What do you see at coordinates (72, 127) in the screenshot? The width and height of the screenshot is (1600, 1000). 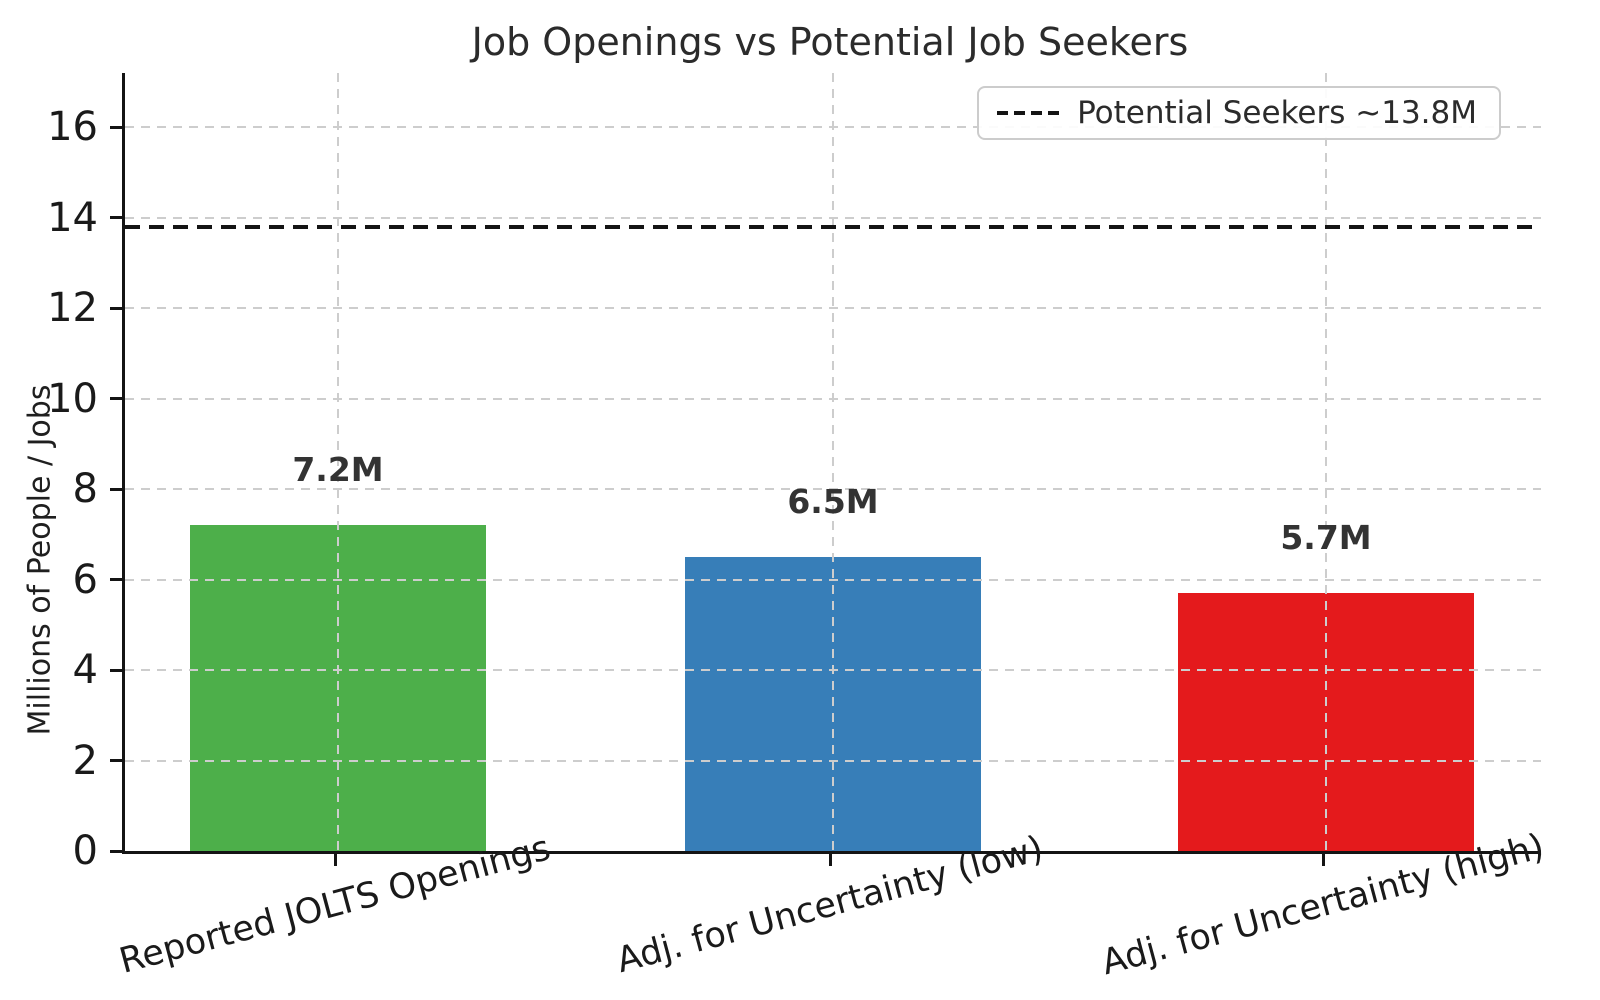 I see `y-tick-label: 16` at bounding box center [72, 127].